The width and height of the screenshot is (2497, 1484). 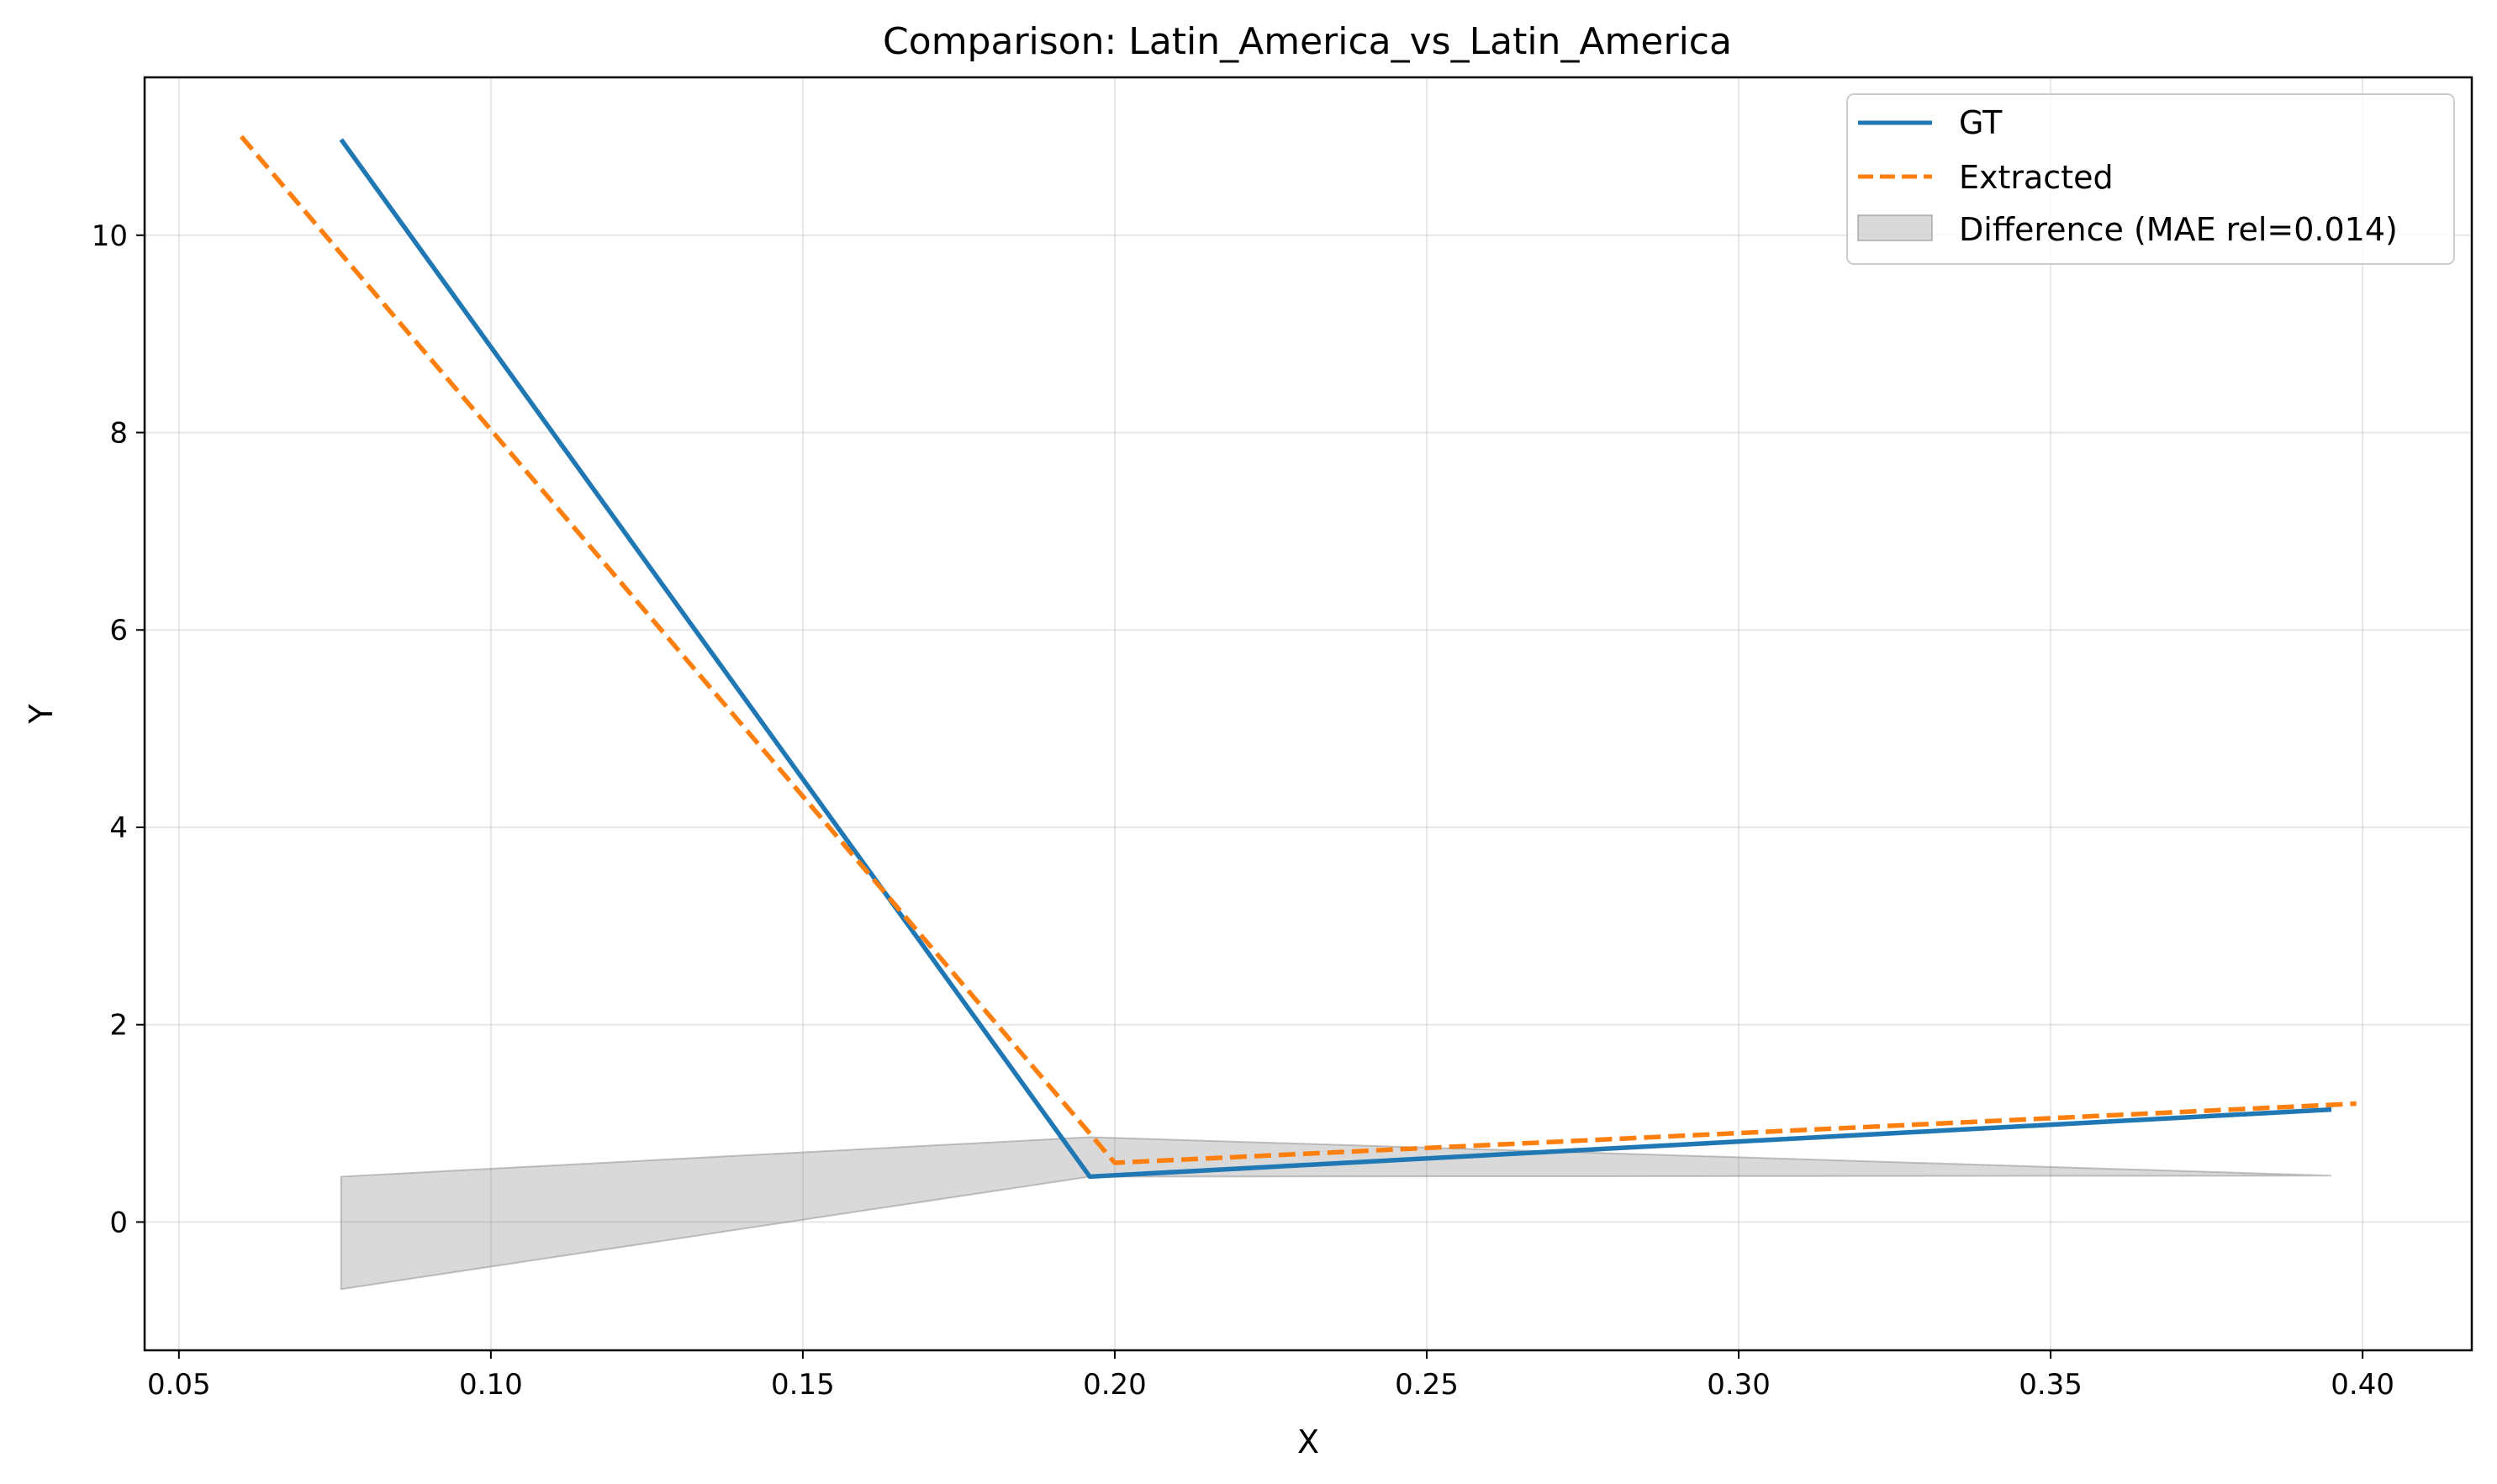 What do you see at coordinates (1739, 1385) in the screenshot?
I see `x-tick-label: 0.30` at bounding box center [1739, 1385].